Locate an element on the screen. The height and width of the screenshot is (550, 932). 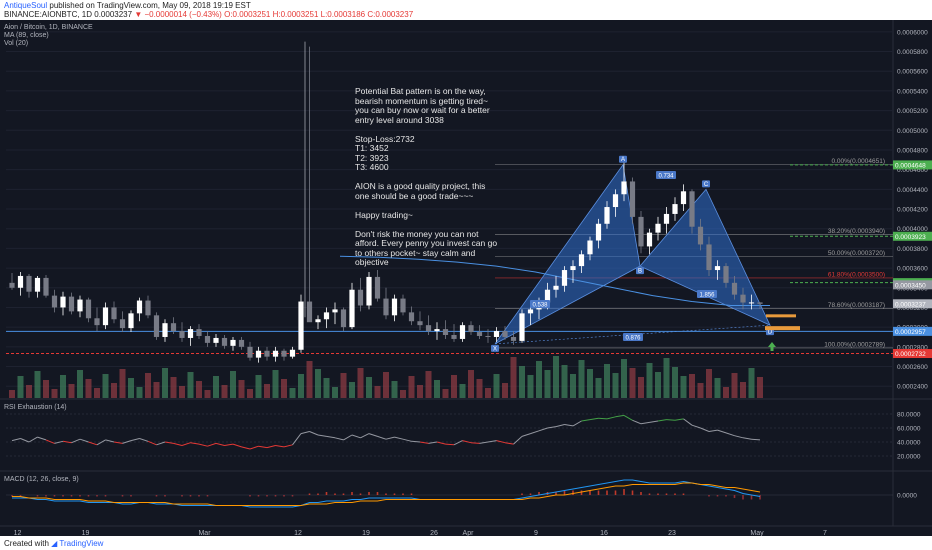
price-tag-label: 0.0004648 is located at coordinates (910, 165).